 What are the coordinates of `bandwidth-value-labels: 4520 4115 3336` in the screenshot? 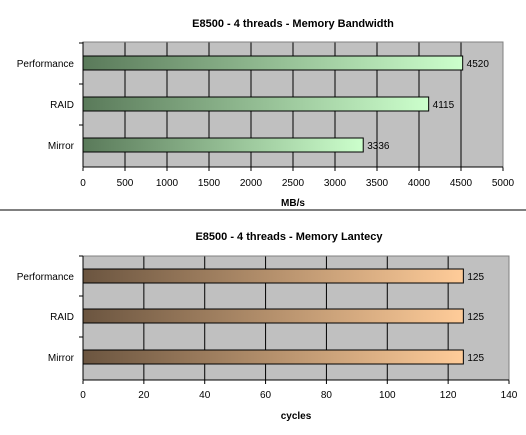 It's located at (428, 105).